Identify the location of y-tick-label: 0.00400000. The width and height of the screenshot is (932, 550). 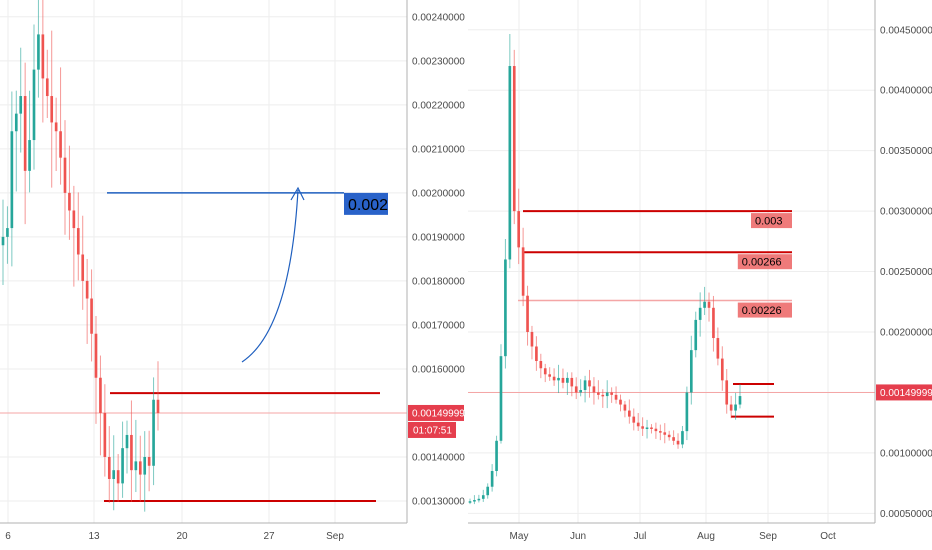
(906, 91).